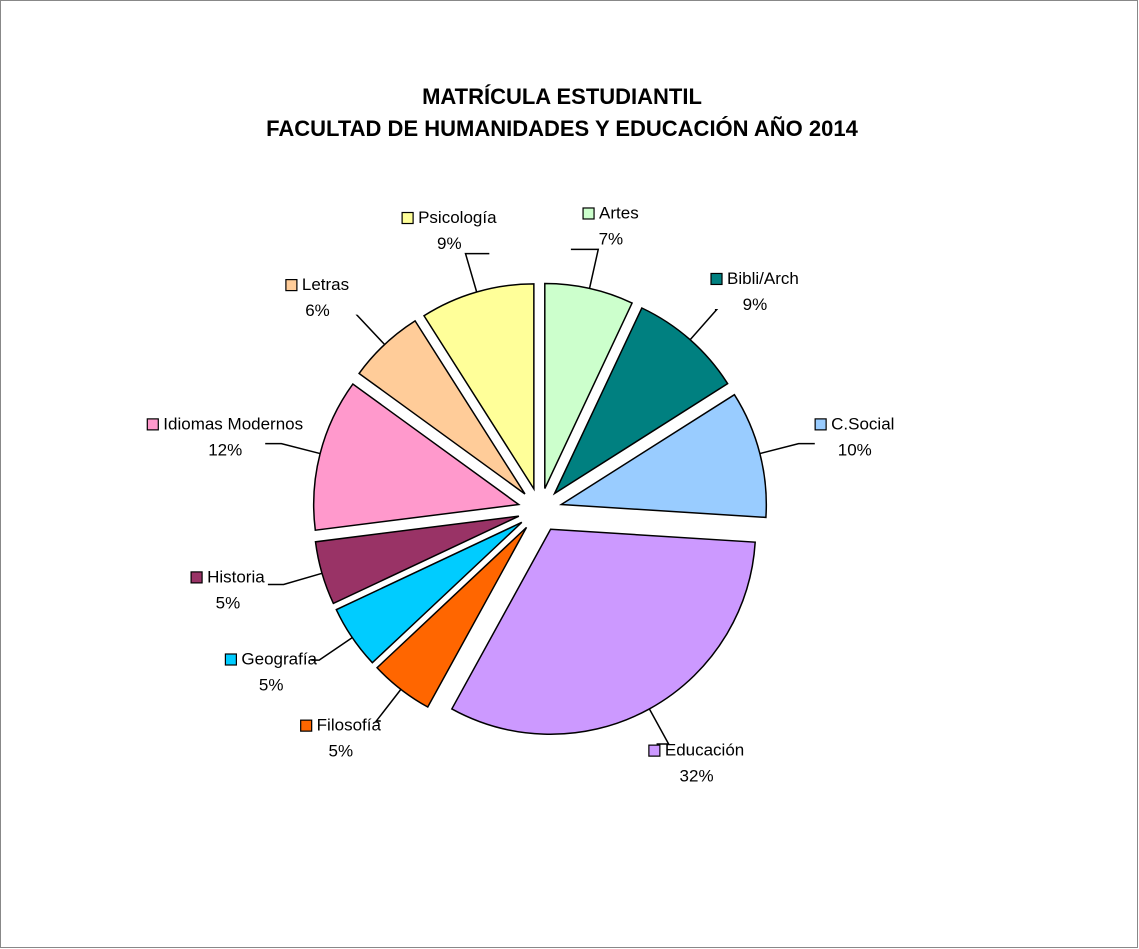 This screenshot has height=949, width=1139. What do you see at coordinates (697, 776) in the screenshot?
I see `data-label: 32%` at bounding box center [697, 776].